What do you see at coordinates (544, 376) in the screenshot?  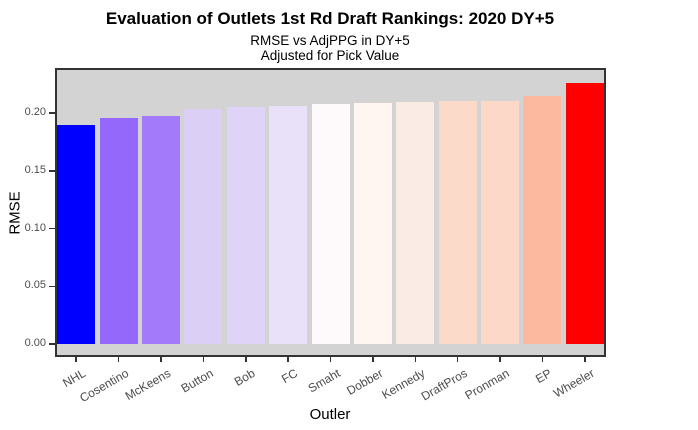 I see `x-tick-label: EP` at bounding box center [544, 376].